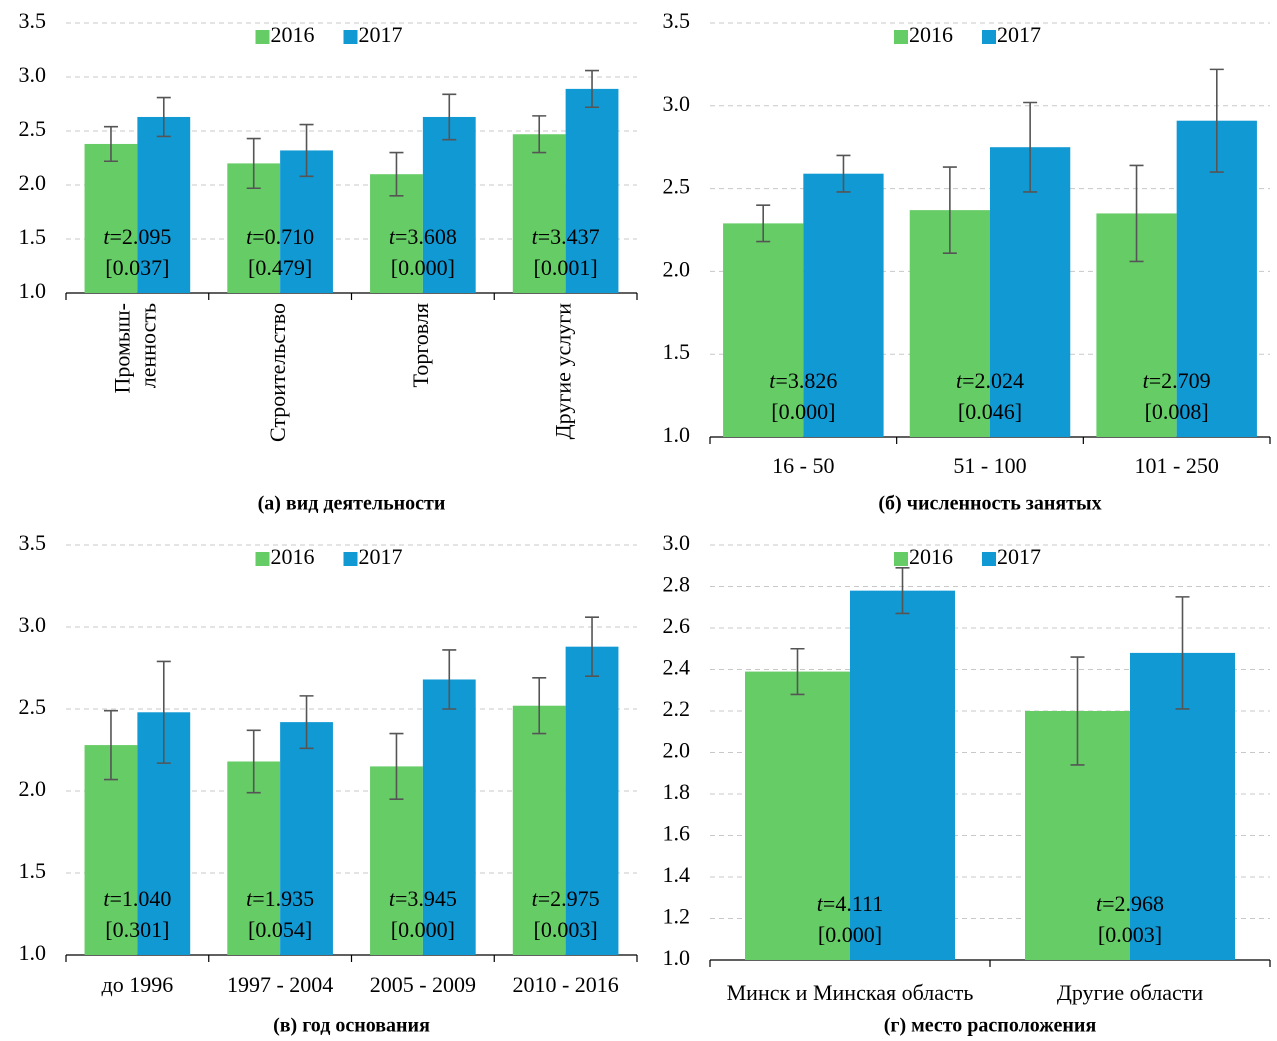 The width and height of the screenshot is (1277, 1041). Describe the element at coordinates (677, 874) in the screenshot. I see `y-tick-label: 1.4` at that location.